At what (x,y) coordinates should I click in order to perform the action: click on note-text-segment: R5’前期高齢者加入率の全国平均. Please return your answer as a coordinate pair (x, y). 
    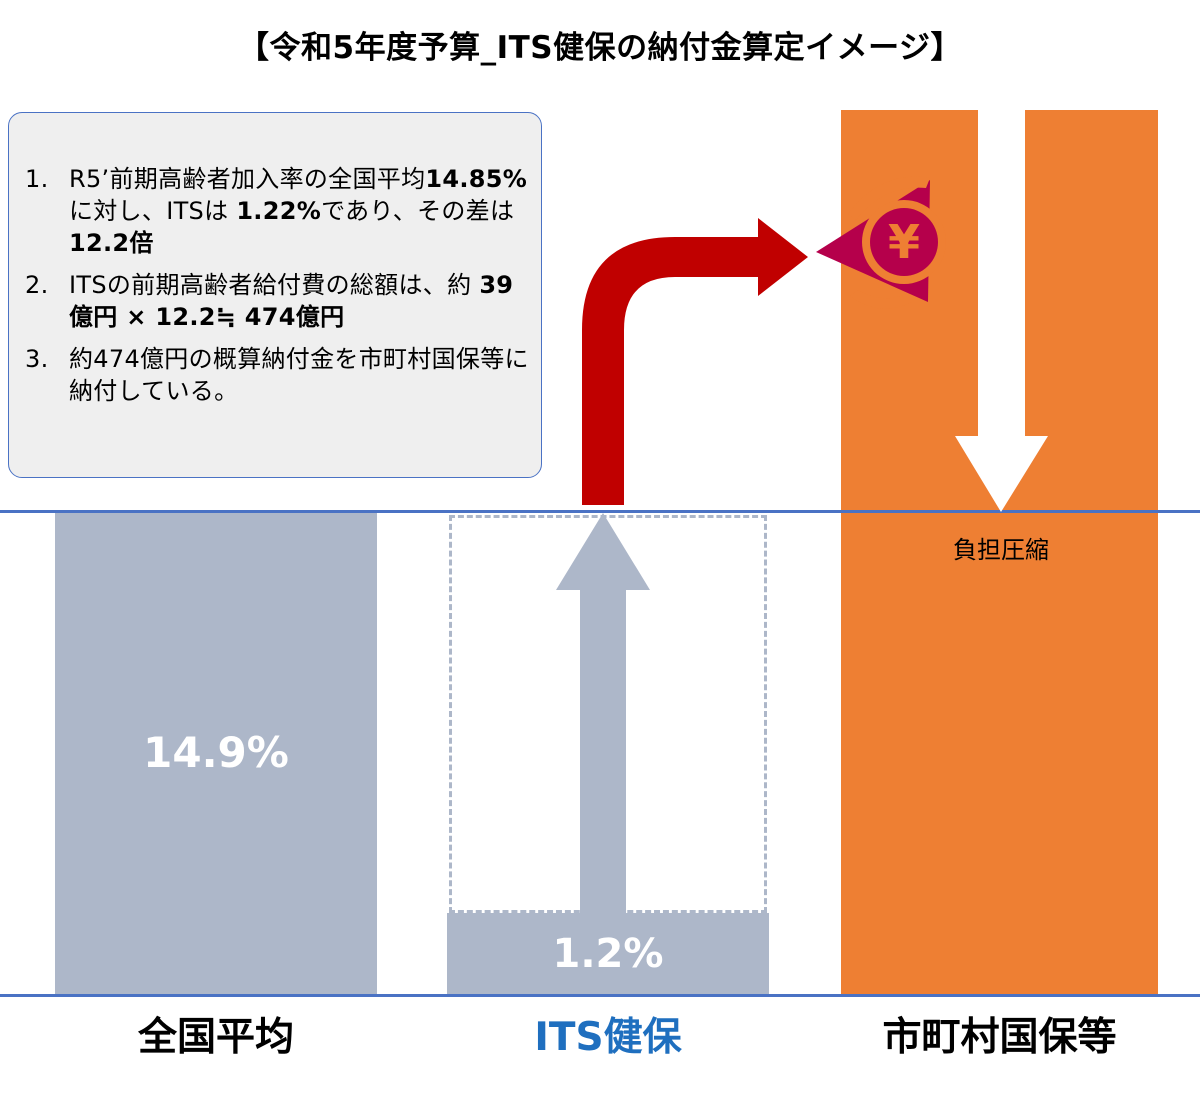
    Looking at the image, I should click on (247, 179).